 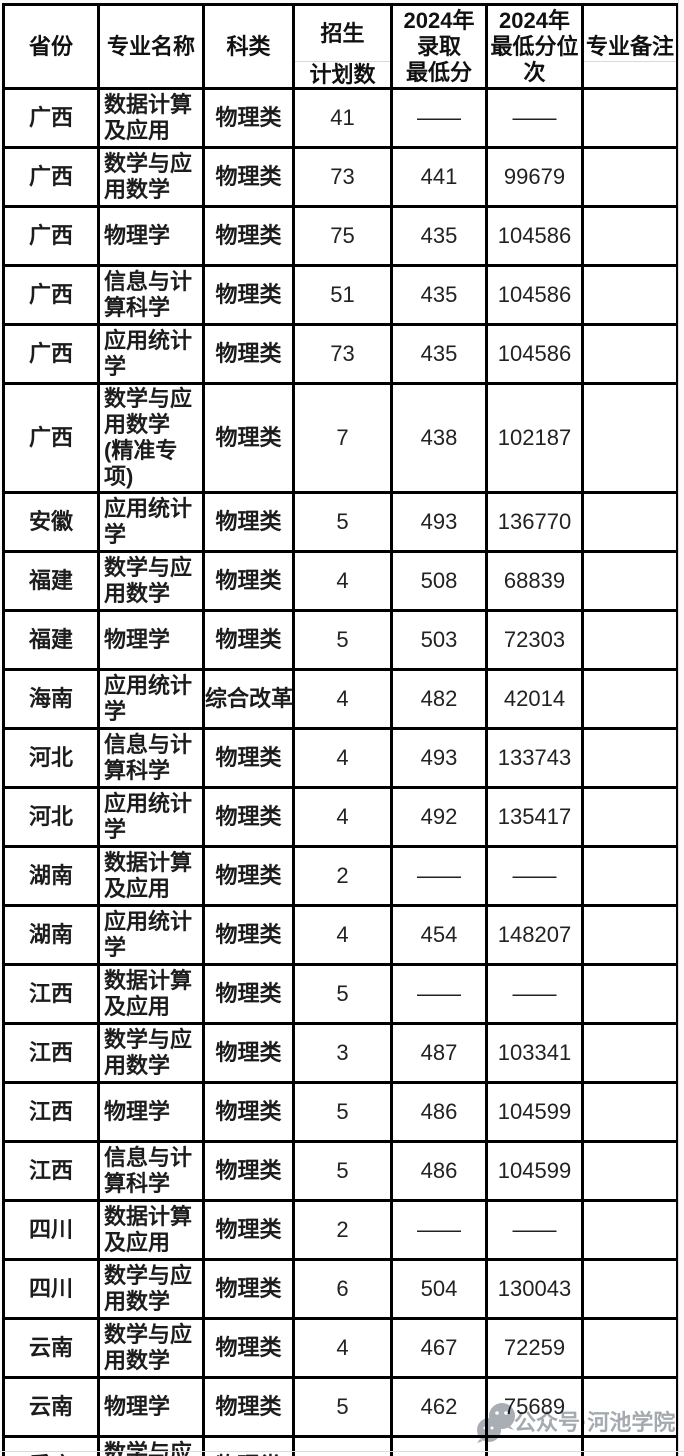 I want to click on cell-min-rank: 61933, so click(x=534, y=1445).